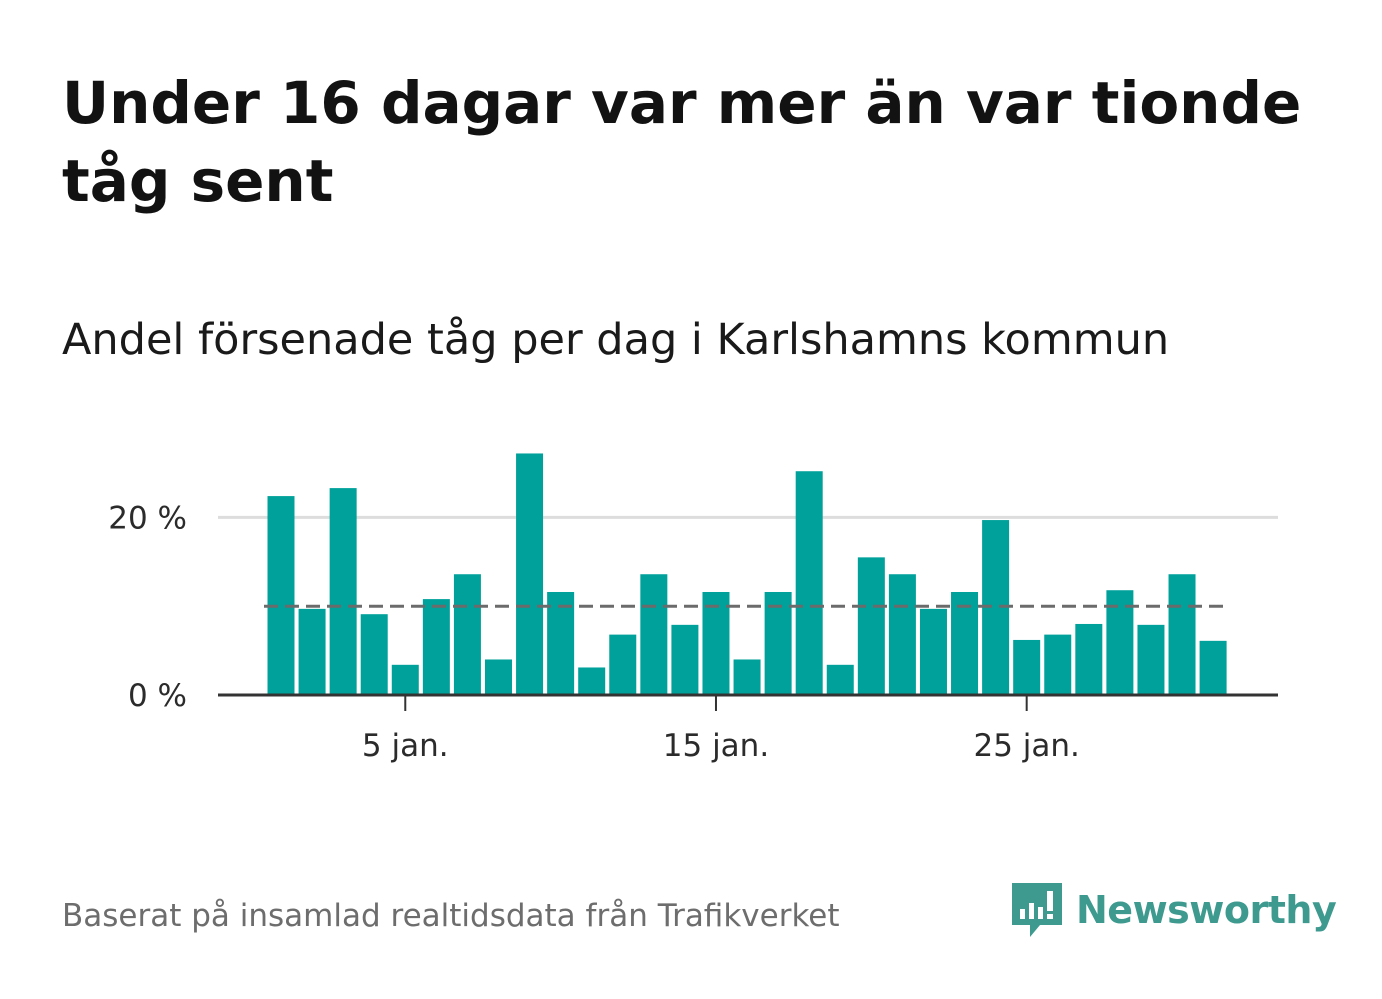 The image size is (1382, 999). Describe the element at coordinates (405, 746) in the screenshot. I see `x-tick-label: 5 jan.` at that location.